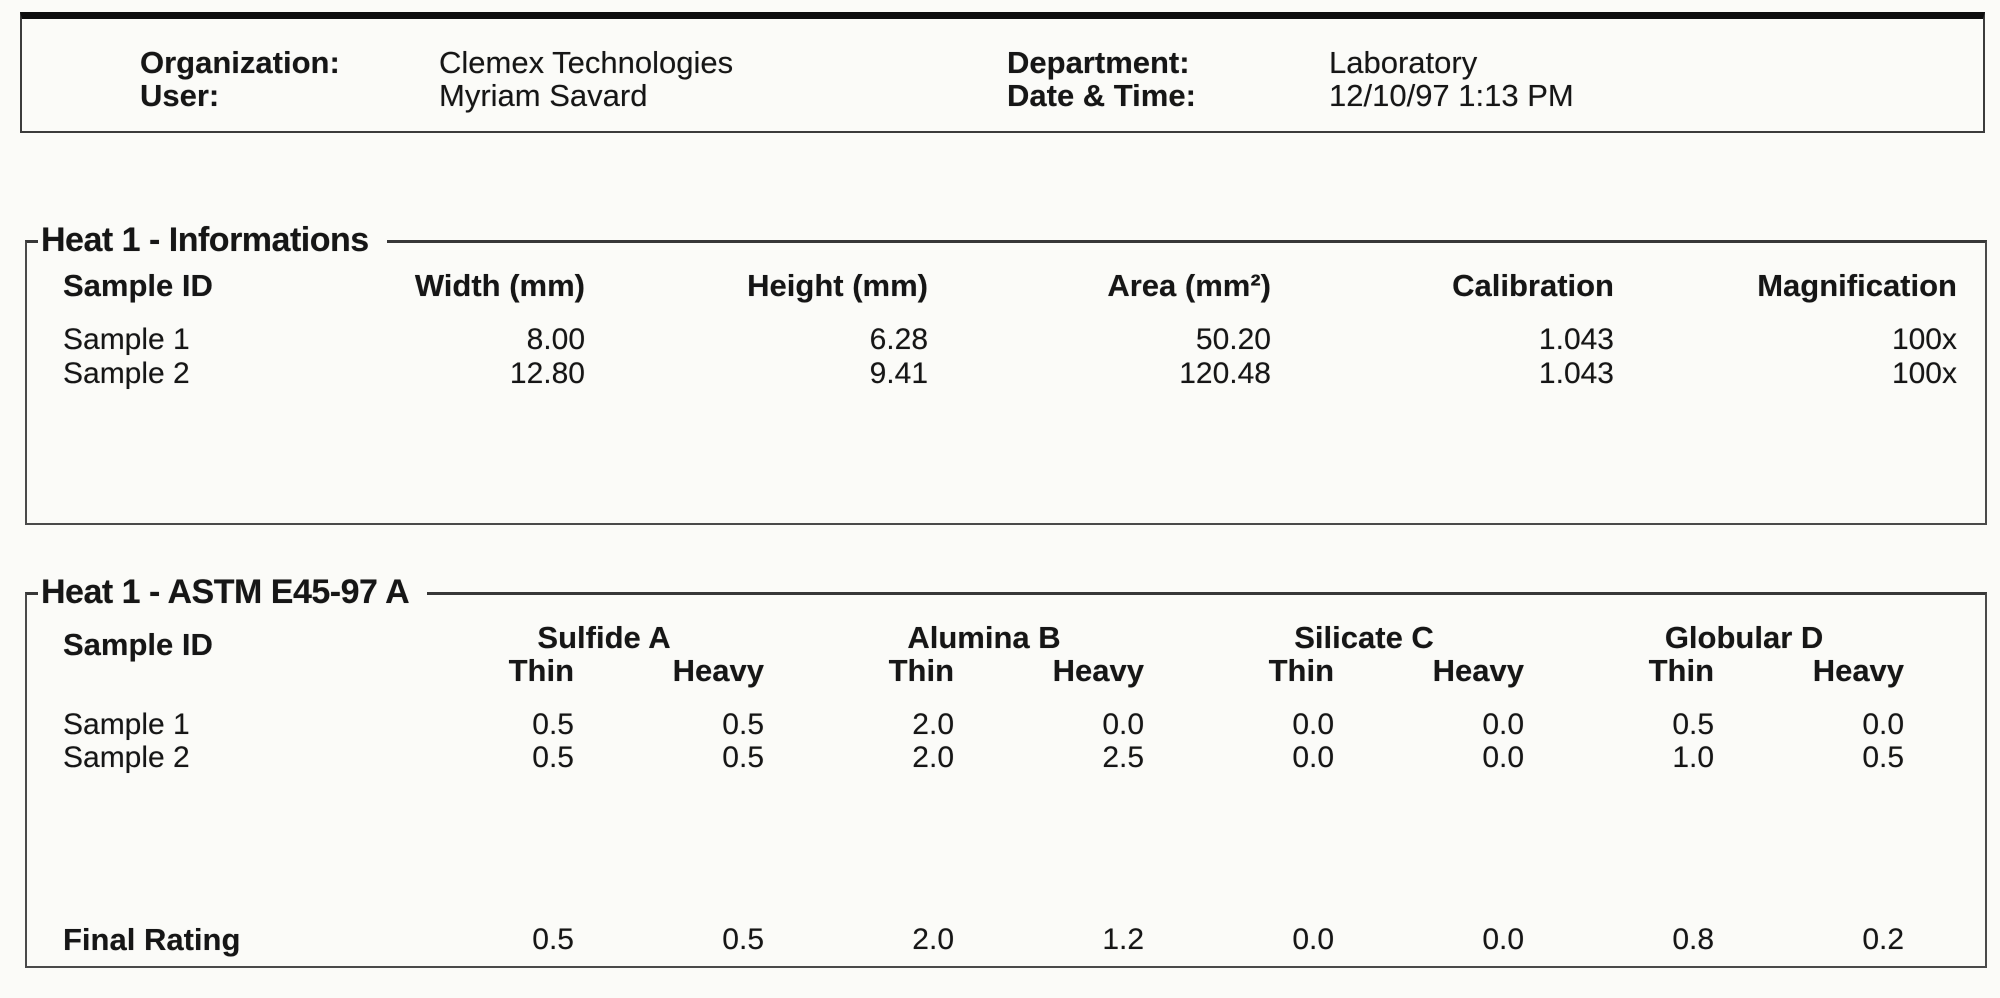 Image resolution: width=2000 pixels, height=998 pixels. What do you see at coordinates (898, 373) in the screenshot?
I see `value-cell: 9.41` at bounding box center [898, 373].